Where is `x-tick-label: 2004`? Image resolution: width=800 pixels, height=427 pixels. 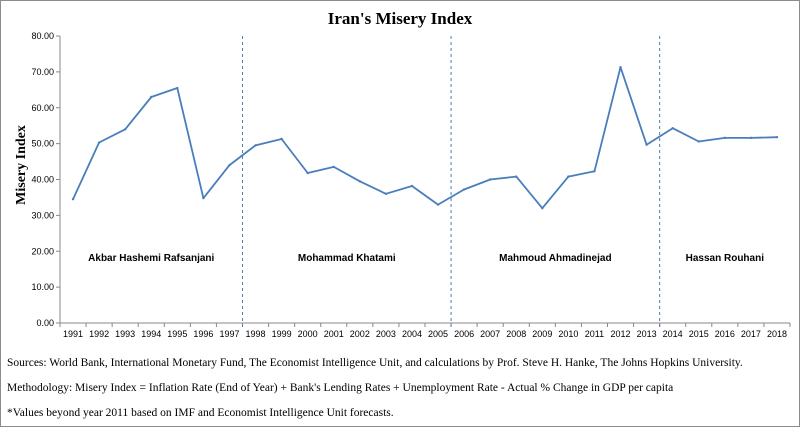 x-tick-label: 2004 is located at coordinates (412, 334).